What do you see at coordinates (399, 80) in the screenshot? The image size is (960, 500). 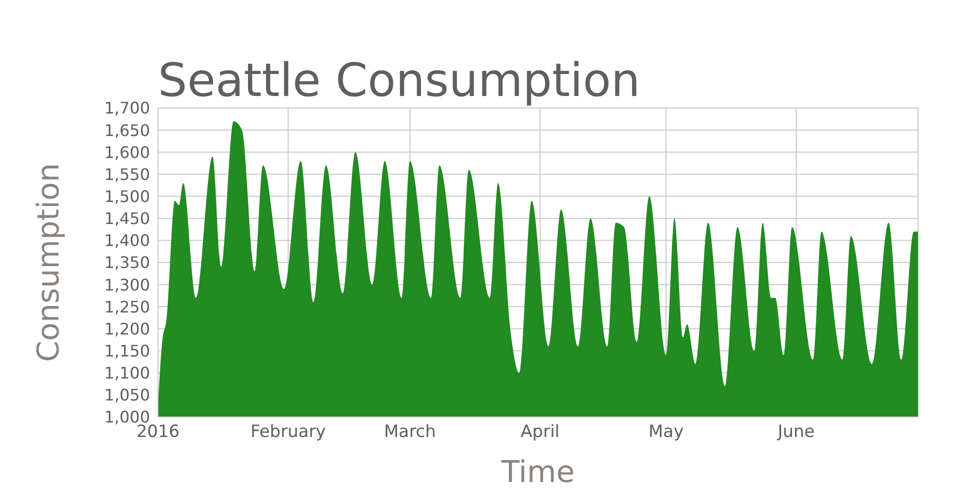 I see `chart-title: Seattle Consumption` at bounding box center [399, 80].